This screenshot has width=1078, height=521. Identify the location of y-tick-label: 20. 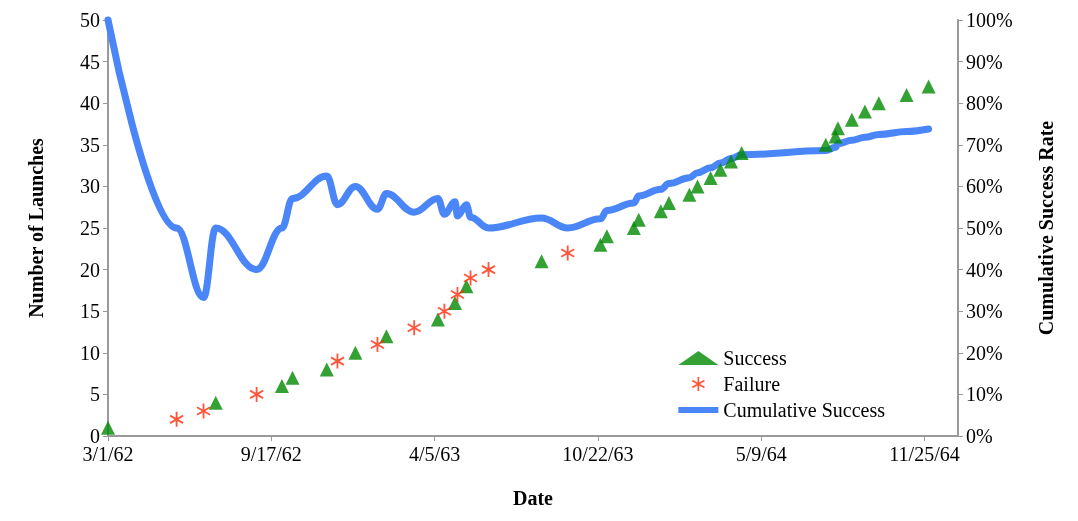
(90, 269).